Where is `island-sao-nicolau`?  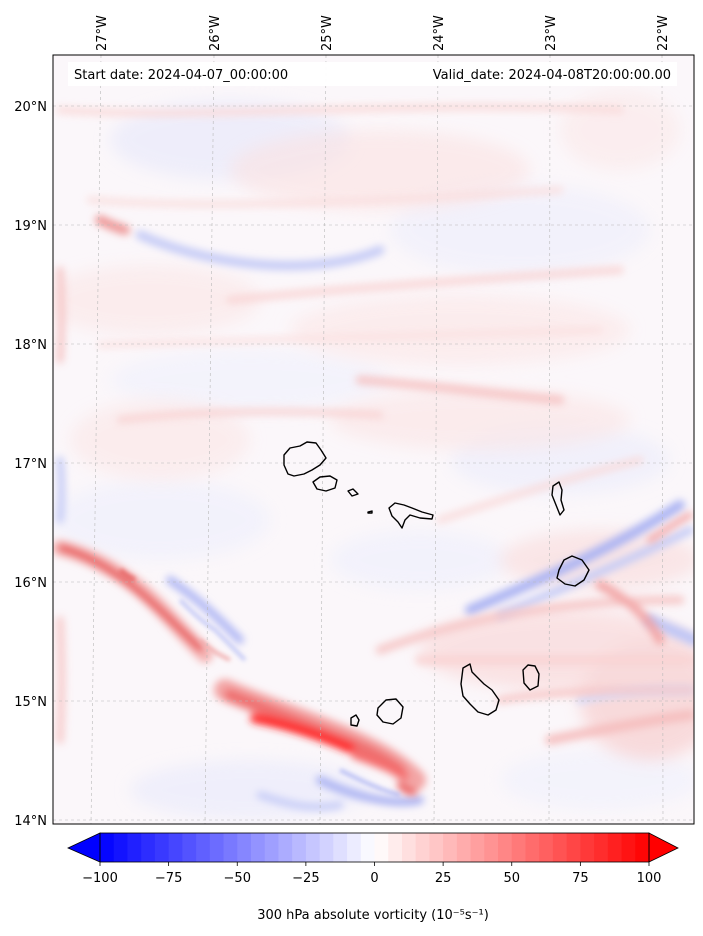
island-sao-nicolau is located at coordinates (411, 515).